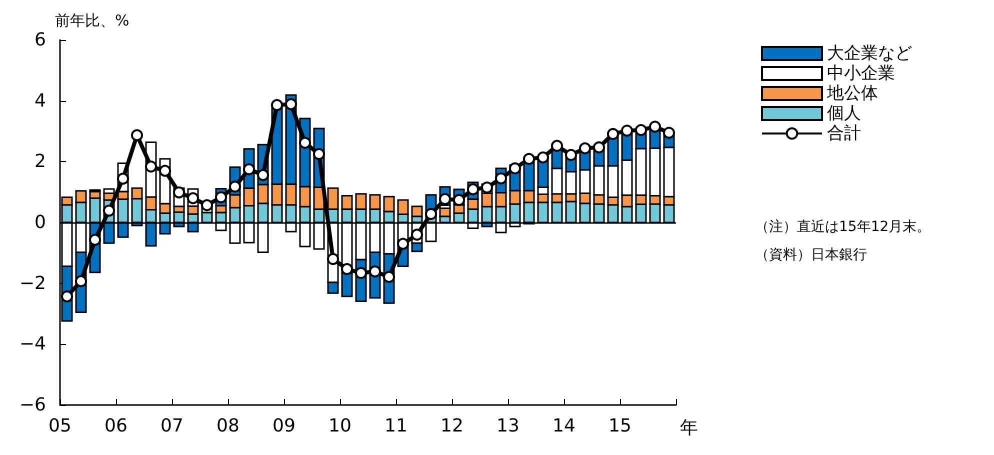 The height and width of the screenshot is (455, 994). I want to click on y-tick-label: −4, so click(32, 344).